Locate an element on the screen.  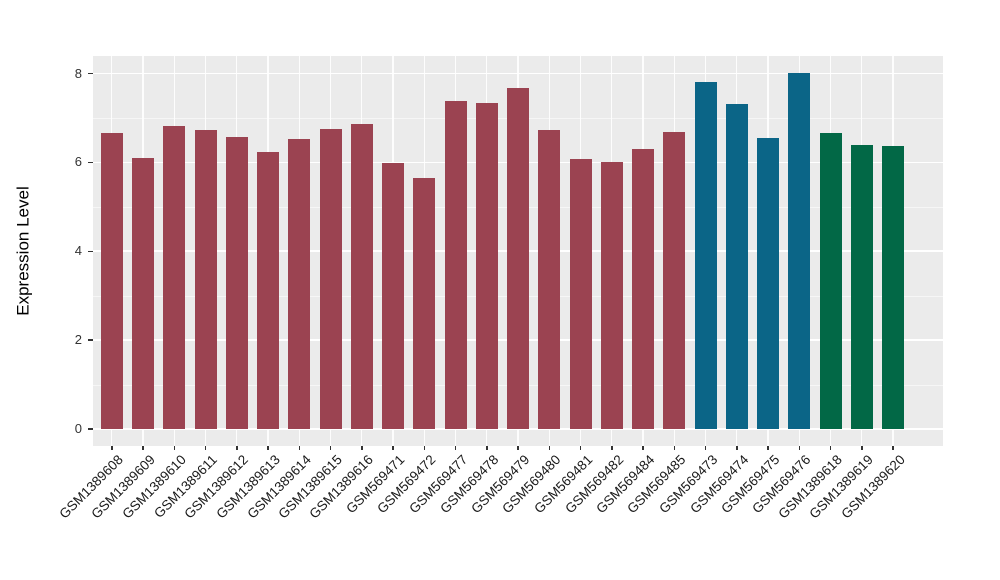
x-tick-mark-GSM569481 is located at coordinates (580, 448).